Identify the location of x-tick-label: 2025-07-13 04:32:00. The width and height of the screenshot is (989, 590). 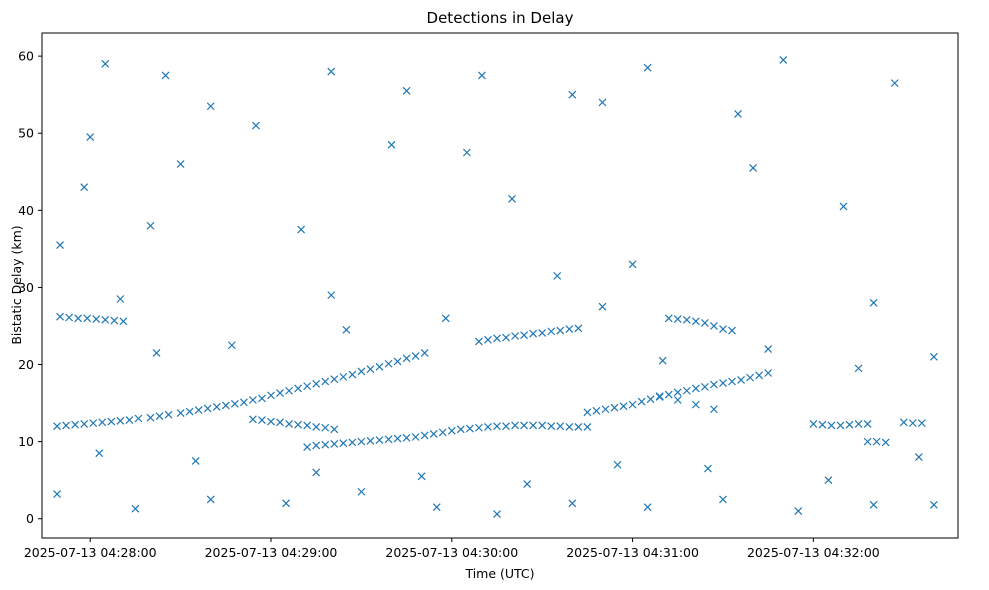
(813, 552).